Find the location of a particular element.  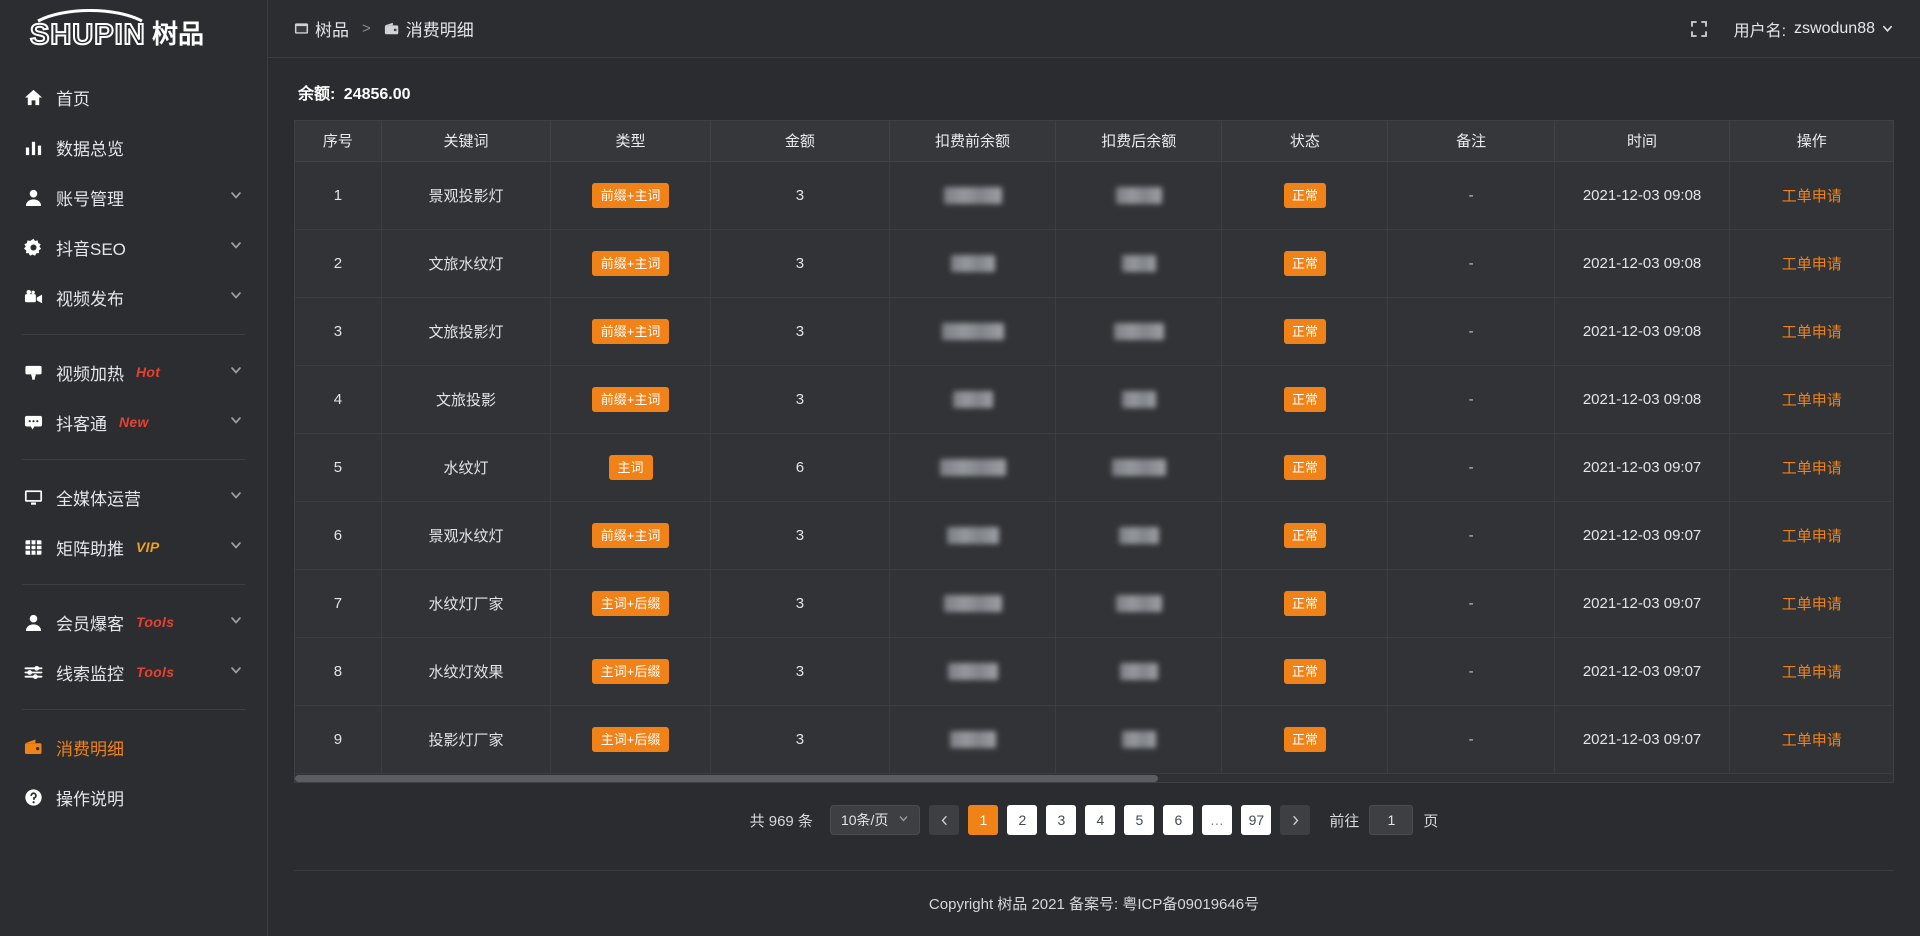

pagination-page-button: 6 is located at coordinates (1178, 820).